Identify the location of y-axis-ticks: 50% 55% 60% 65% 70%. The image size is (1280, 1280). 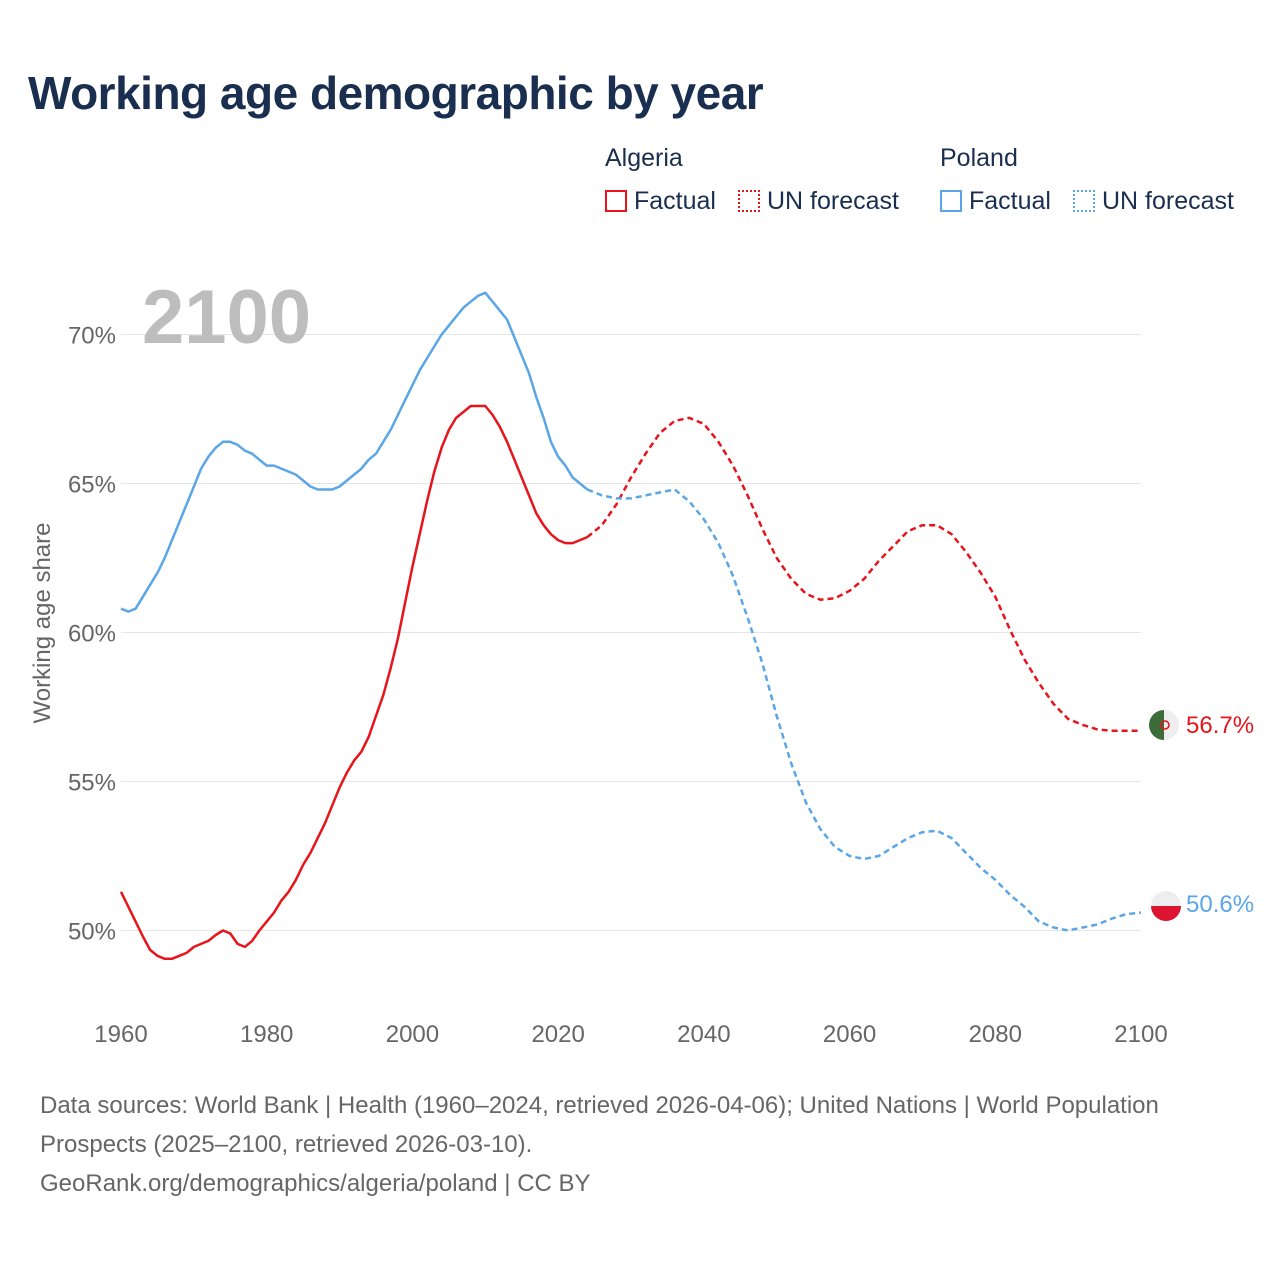
(92, 634).